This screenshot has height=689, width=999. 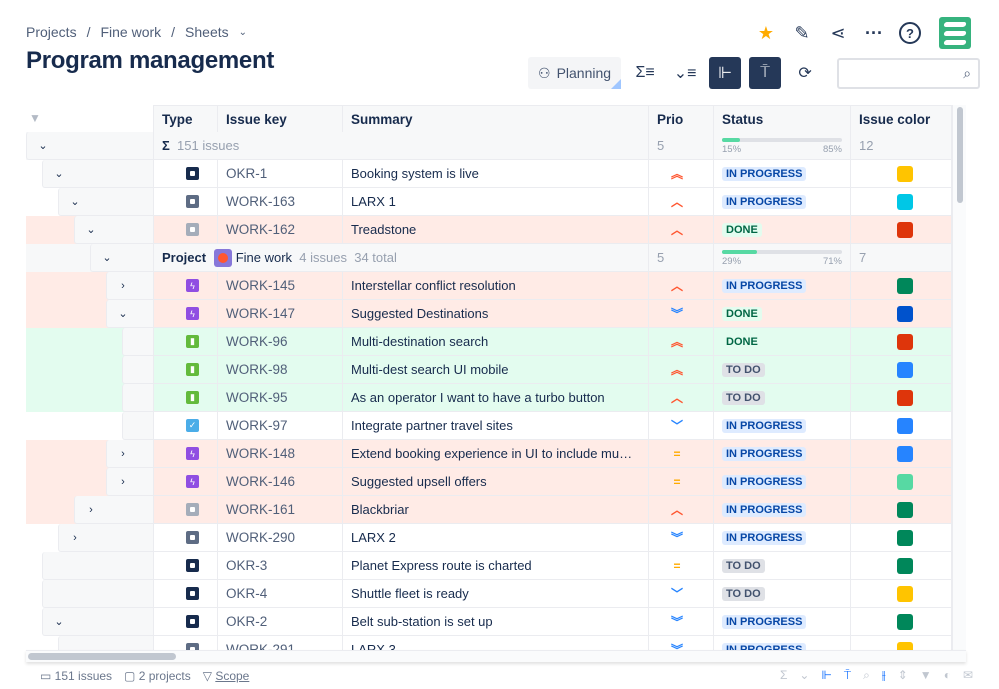 I want to click on table-row: ⌄ WORK-163 LARX 1 ︿ IN PROGRESS, so click(x=489, y=202).